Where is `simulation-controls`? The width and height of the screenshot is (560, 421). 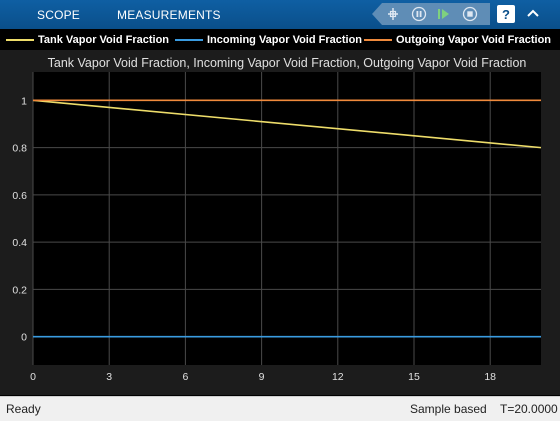
simulation-controls is located at coordinates (431, 14).